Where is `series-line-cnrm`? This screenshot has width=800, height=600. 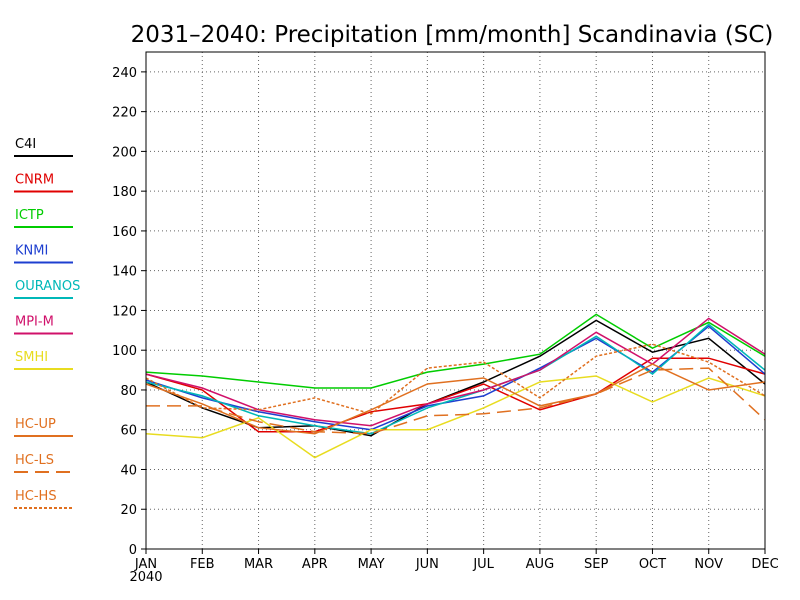
series-line-cnrm is located at coordinates (455, 395).